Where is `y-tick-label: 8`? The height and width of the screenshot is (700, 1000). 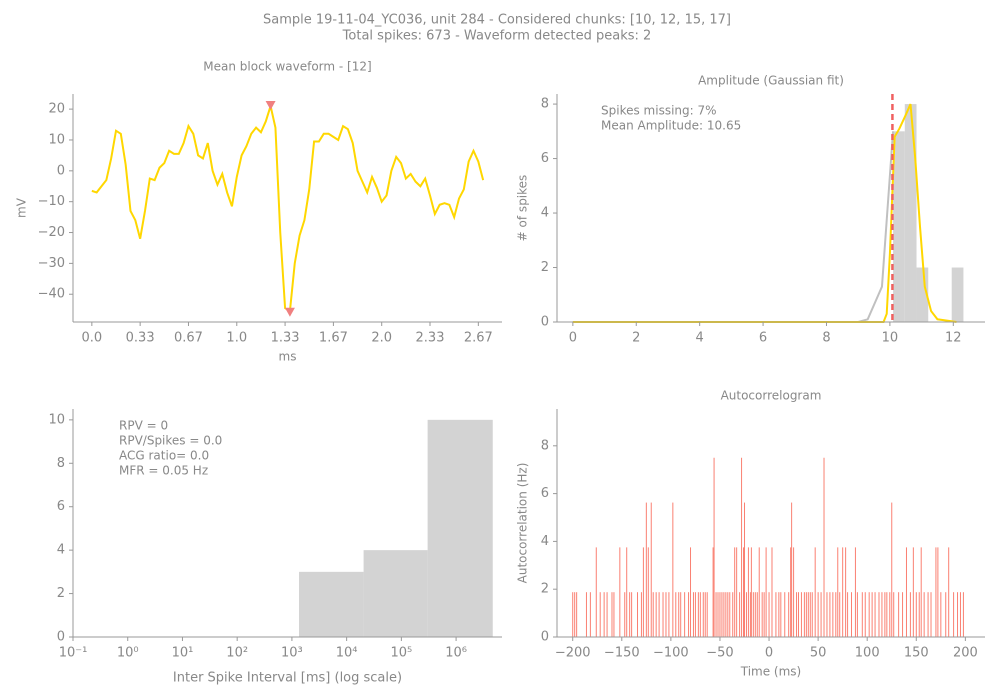 y-tick-label: 8 is located at coordinates (545, 445).